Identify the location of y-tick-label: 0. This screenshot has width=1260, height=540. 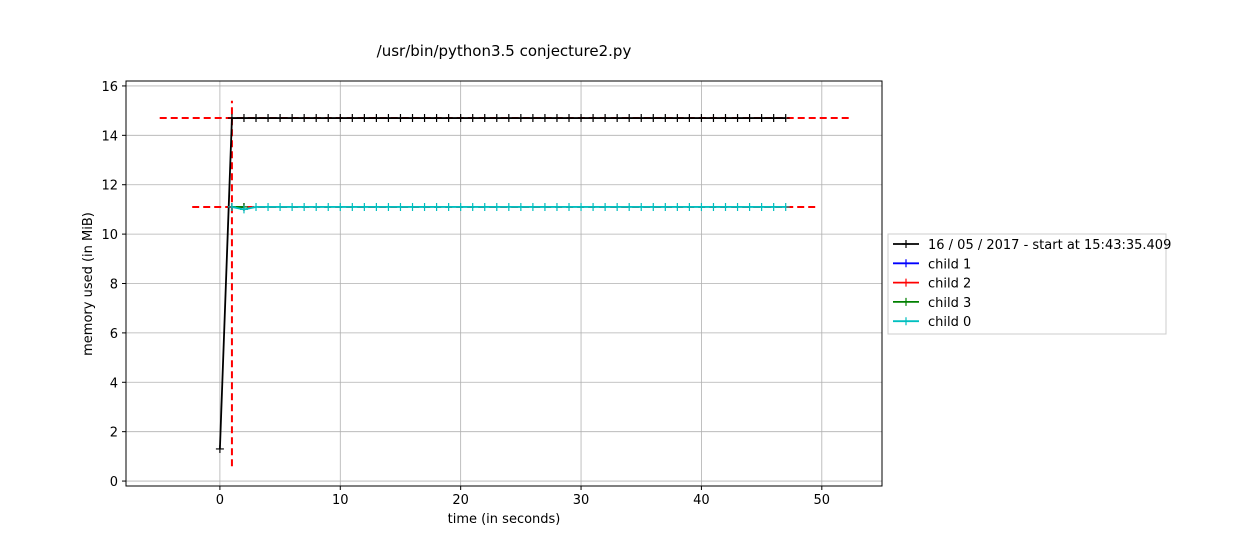
(114, 482).